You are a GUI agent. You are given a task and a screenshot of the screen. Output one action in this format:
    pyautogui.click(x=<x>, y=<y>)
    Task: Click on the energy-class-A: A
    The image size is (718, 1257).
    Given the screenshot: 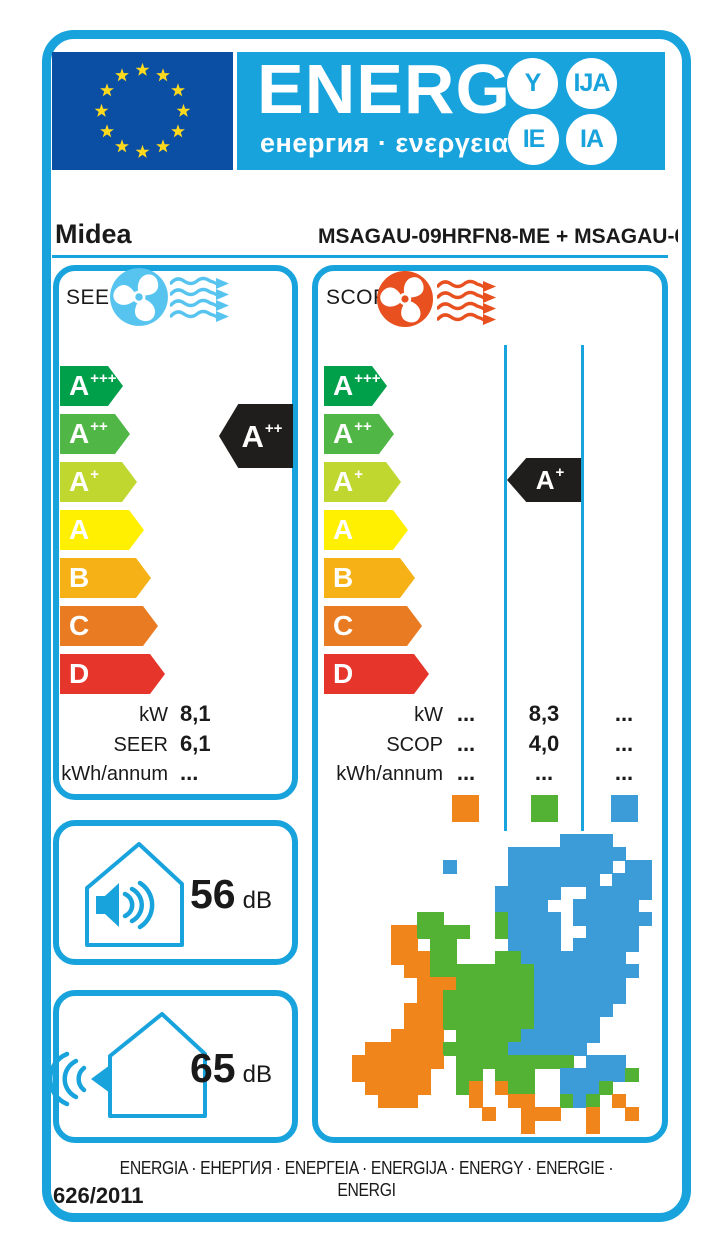 What is the action you would take?
    pyautogui.click(x=366, y=530)
    